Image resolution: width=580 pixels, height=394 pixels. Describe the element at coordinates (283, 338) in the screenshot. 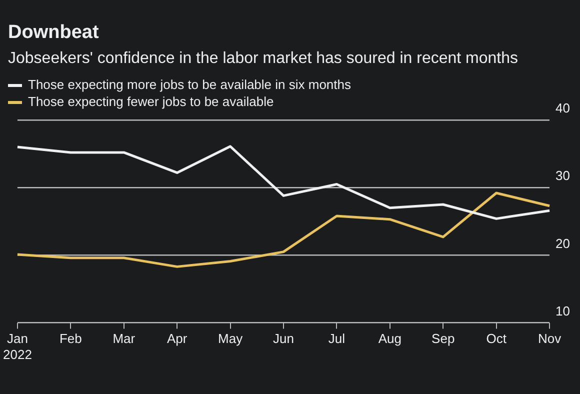

I see `x-tick-label: Jun` at that location.